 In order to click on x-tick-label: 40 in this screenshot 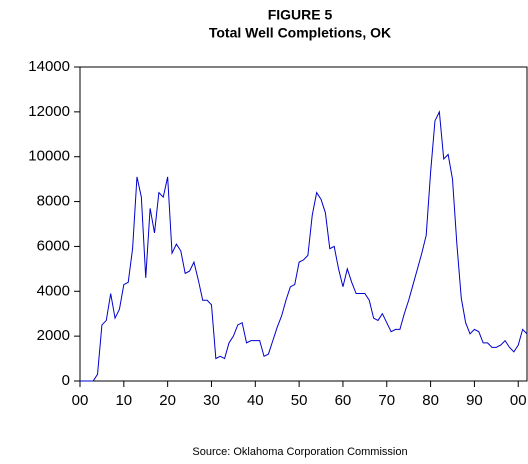, I will do `click(255, 400)`.